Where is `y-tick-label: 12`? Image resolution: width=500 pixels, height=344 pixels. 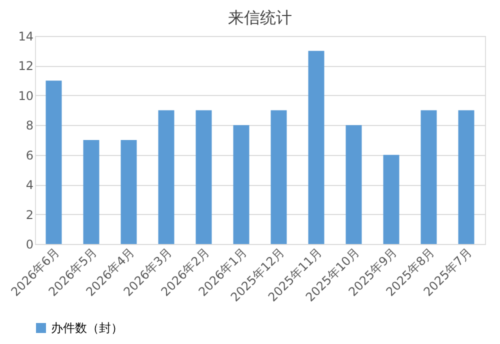 y-tick-label: 12 is located at coordinates (26, 66).